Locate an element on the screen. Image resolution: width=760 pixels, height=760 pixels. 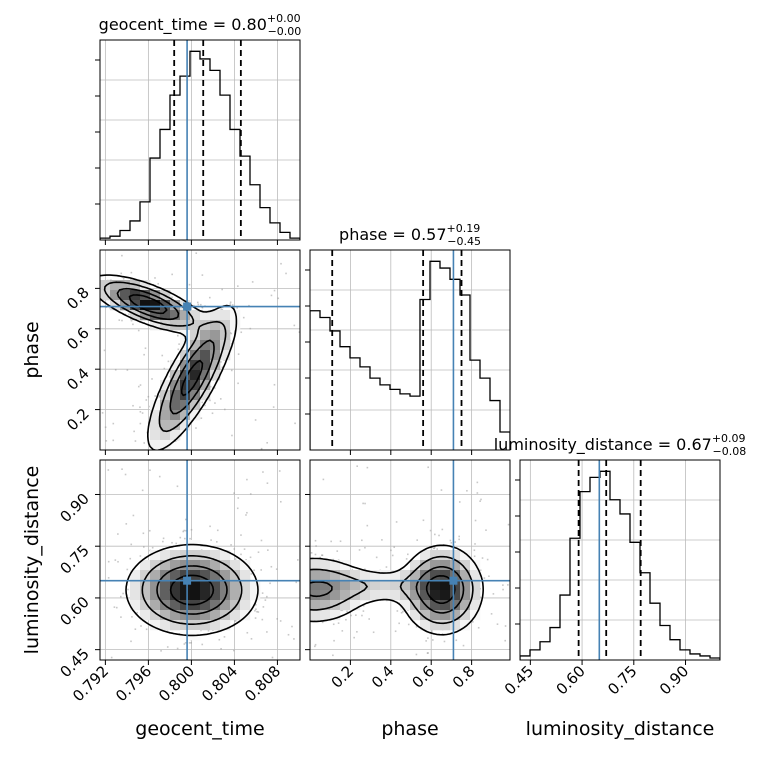
x-tick-label-geocent_time: 0.808 is located at coordinates (262, 683).